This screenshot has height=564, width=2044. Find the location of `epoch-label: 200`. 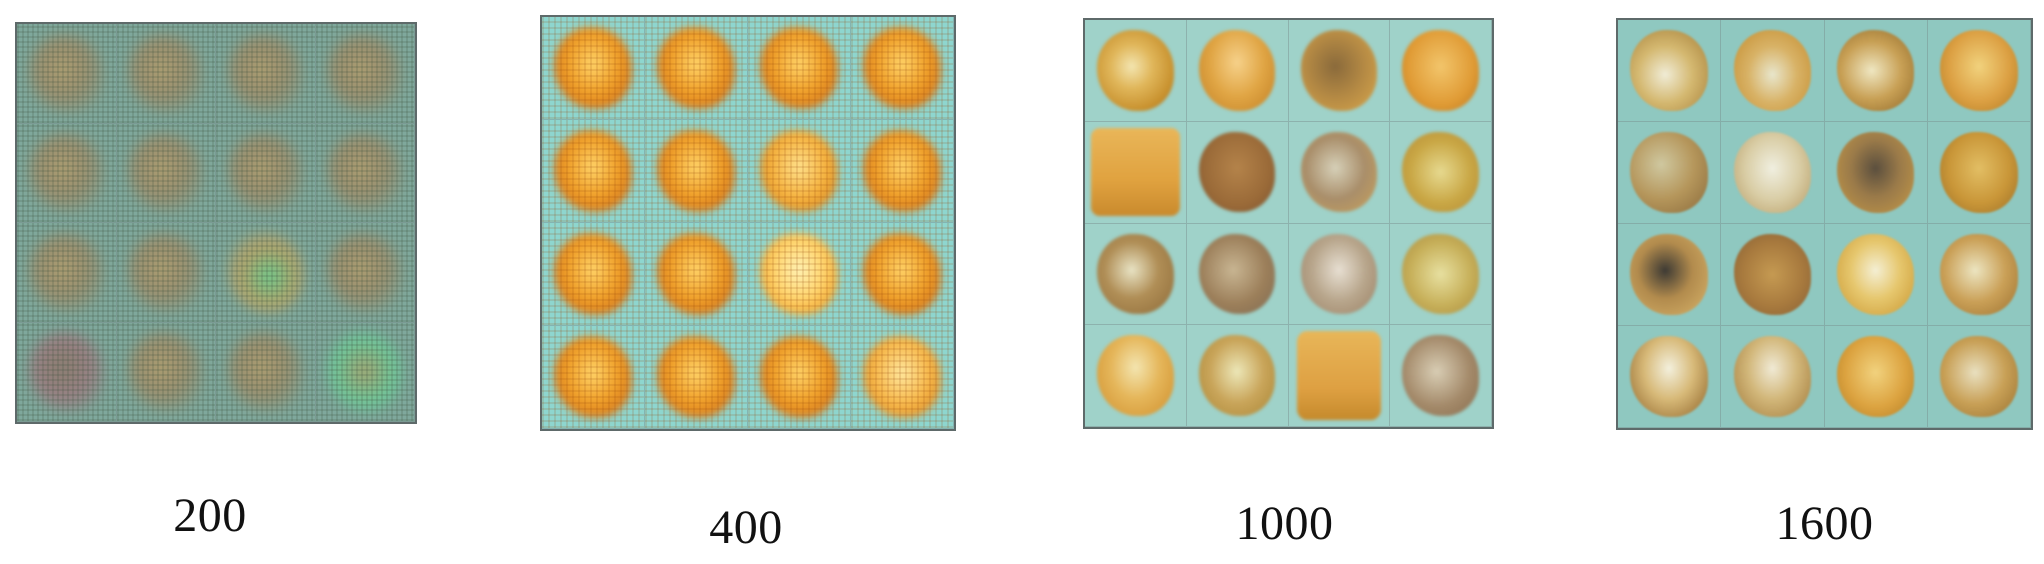

epoch-label: 200 is located at coordinates (210, 515).